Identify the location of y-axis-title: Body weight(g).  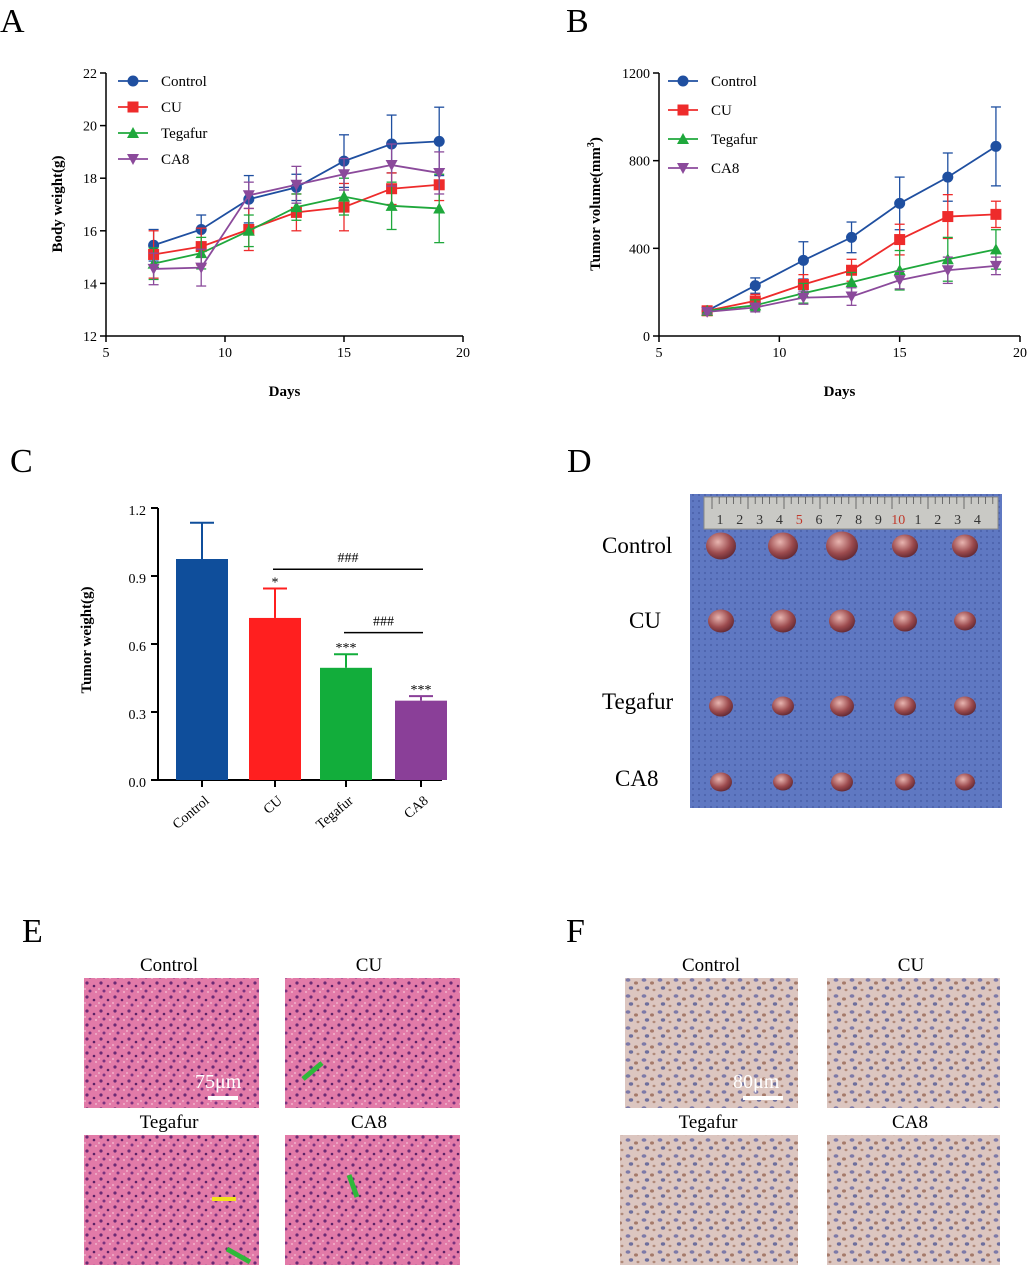
(58, 203).